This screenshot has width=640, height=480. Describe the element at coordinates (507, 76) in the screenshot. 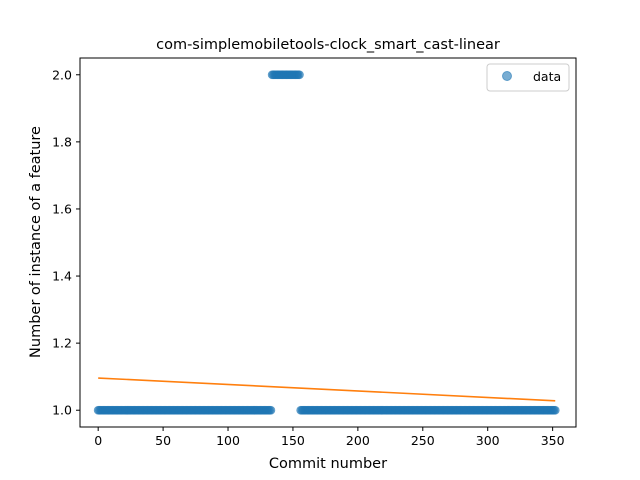

I see `legend-marker-data` at that location.